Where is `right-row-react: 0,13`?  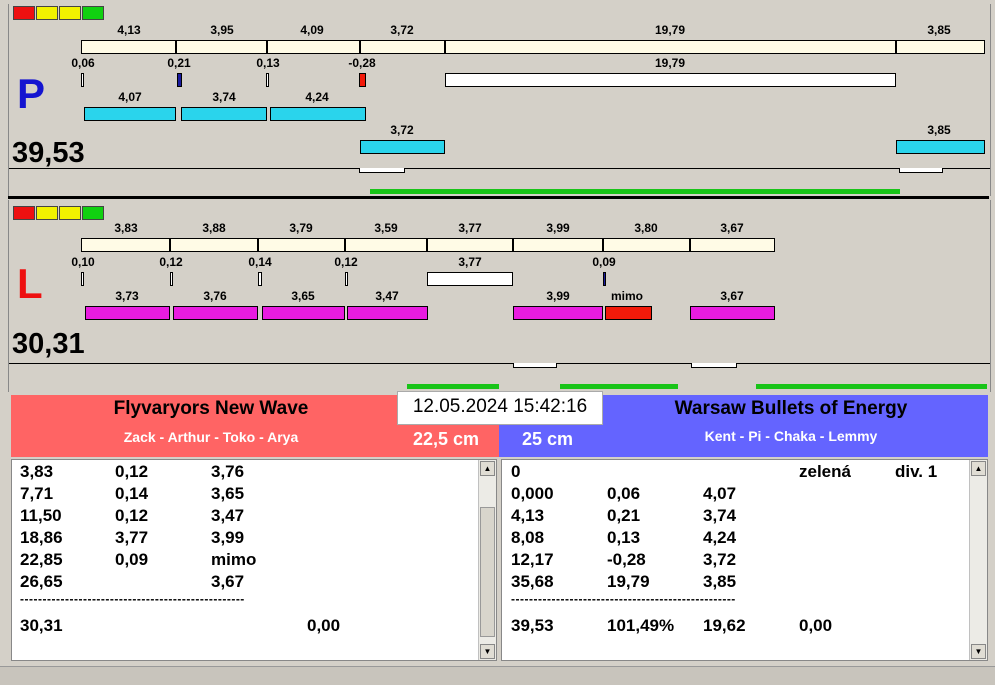 right-row-react: 0,13 is located at coordinates (624, 537).